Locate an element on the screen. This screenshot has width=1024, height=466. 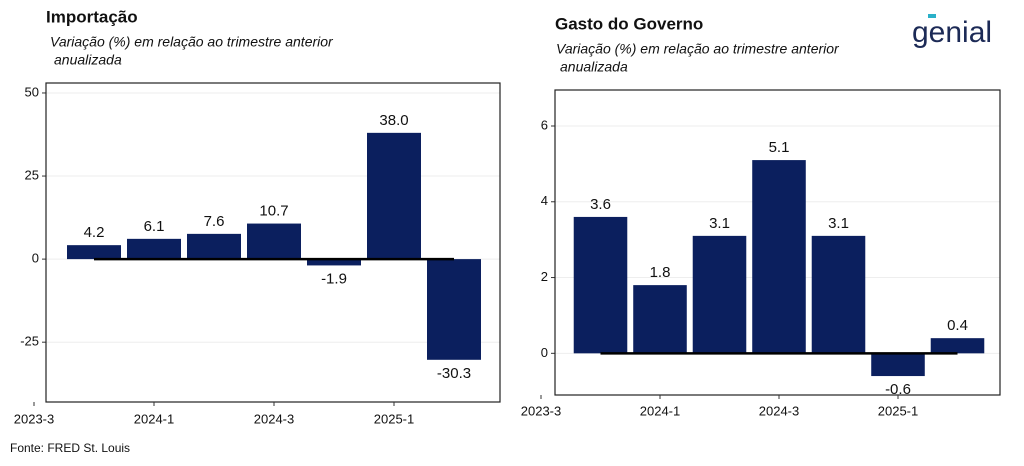
value-label: 7.6 is located at coordinates (214, 221).